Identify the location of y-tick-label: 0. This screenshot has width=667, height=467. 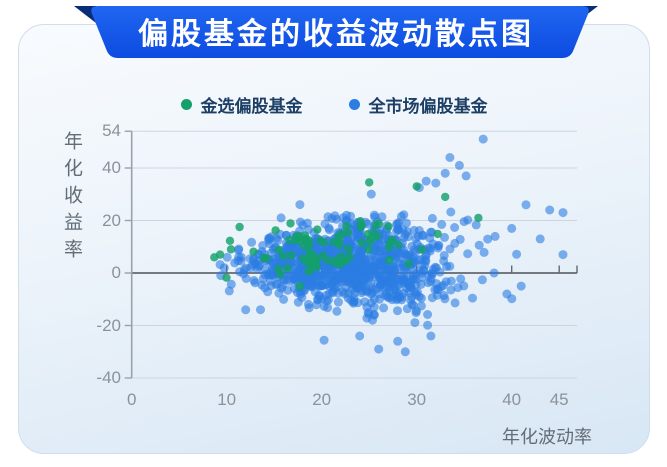
(116, 272).